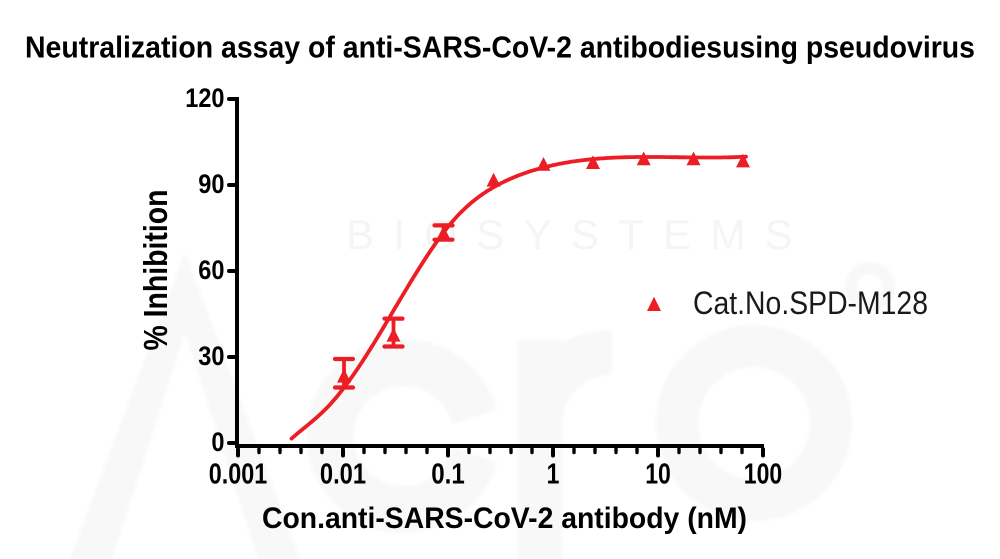 The image size is (1000, 559). What do you see at coordinates (658, 475) in the screenshot?
I see `svg-text: 10` at bounding box center [658, 475].